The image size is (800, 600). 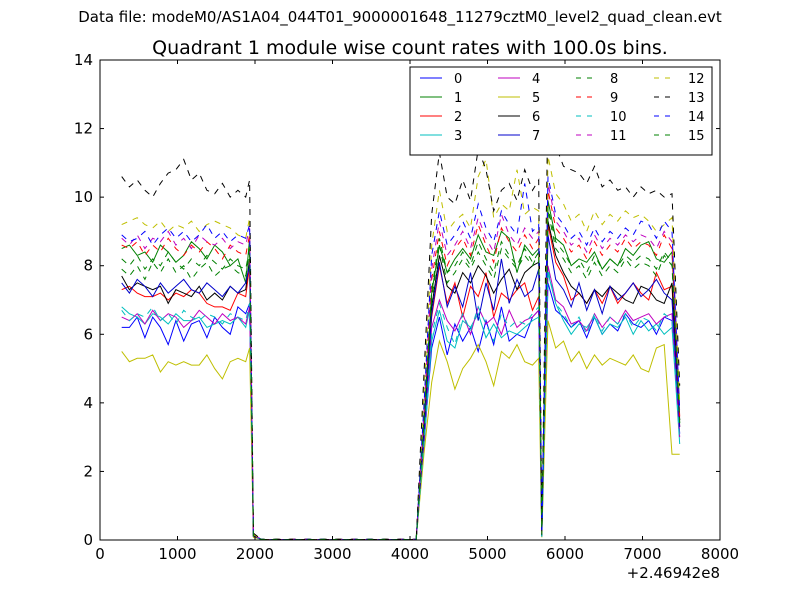 What do you see at coordinates (83, 129) in the screenshot?
I see `y-tick-label: 12` at bounding box center [83, 129].